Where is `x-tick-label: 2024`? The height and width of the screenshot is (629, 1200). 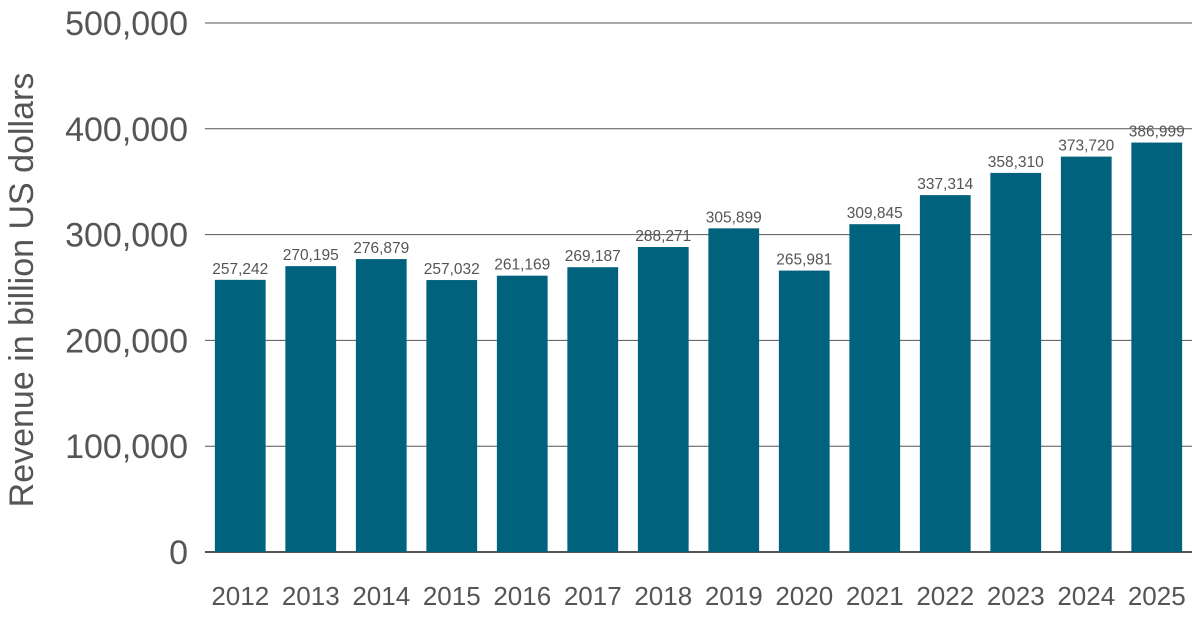 x-tick-label: 2024 is located at coordinates (1086, 596).